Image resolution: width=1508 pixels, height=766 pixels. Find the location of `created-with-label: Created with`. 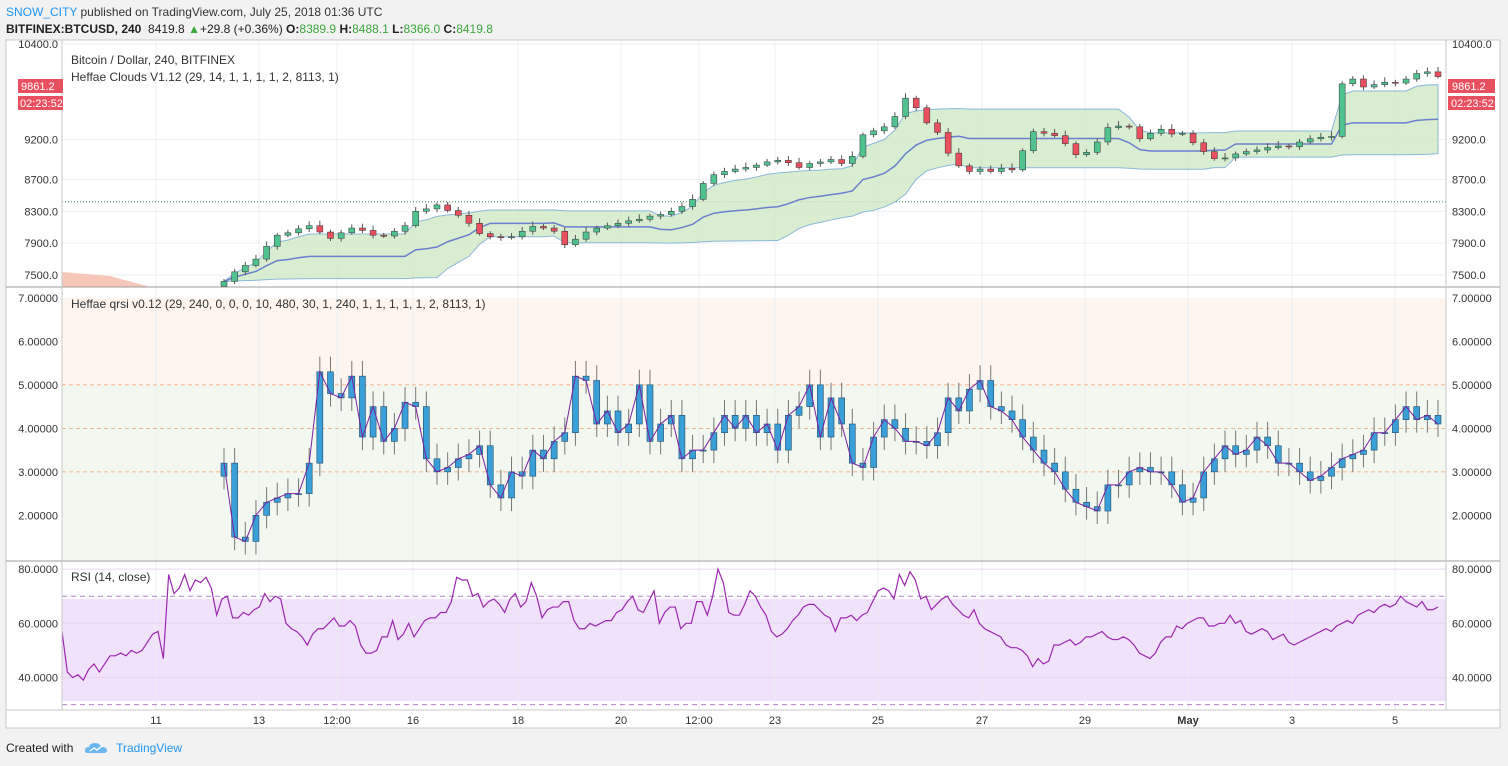

created-with-label: Created with is located at coordinates (40, 748).